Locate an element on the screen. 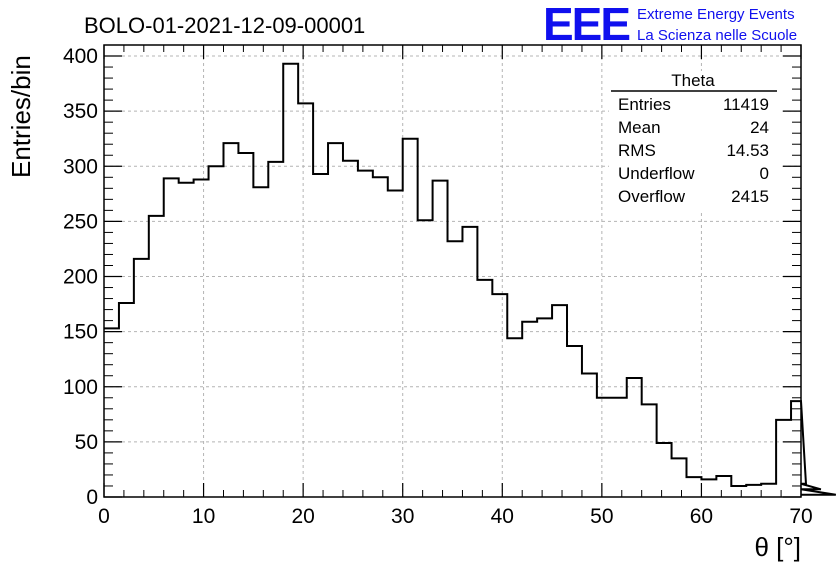 This screenshot has height=572, width=836. eee-logo-mark: EEE is located at coordinates (586, 25).